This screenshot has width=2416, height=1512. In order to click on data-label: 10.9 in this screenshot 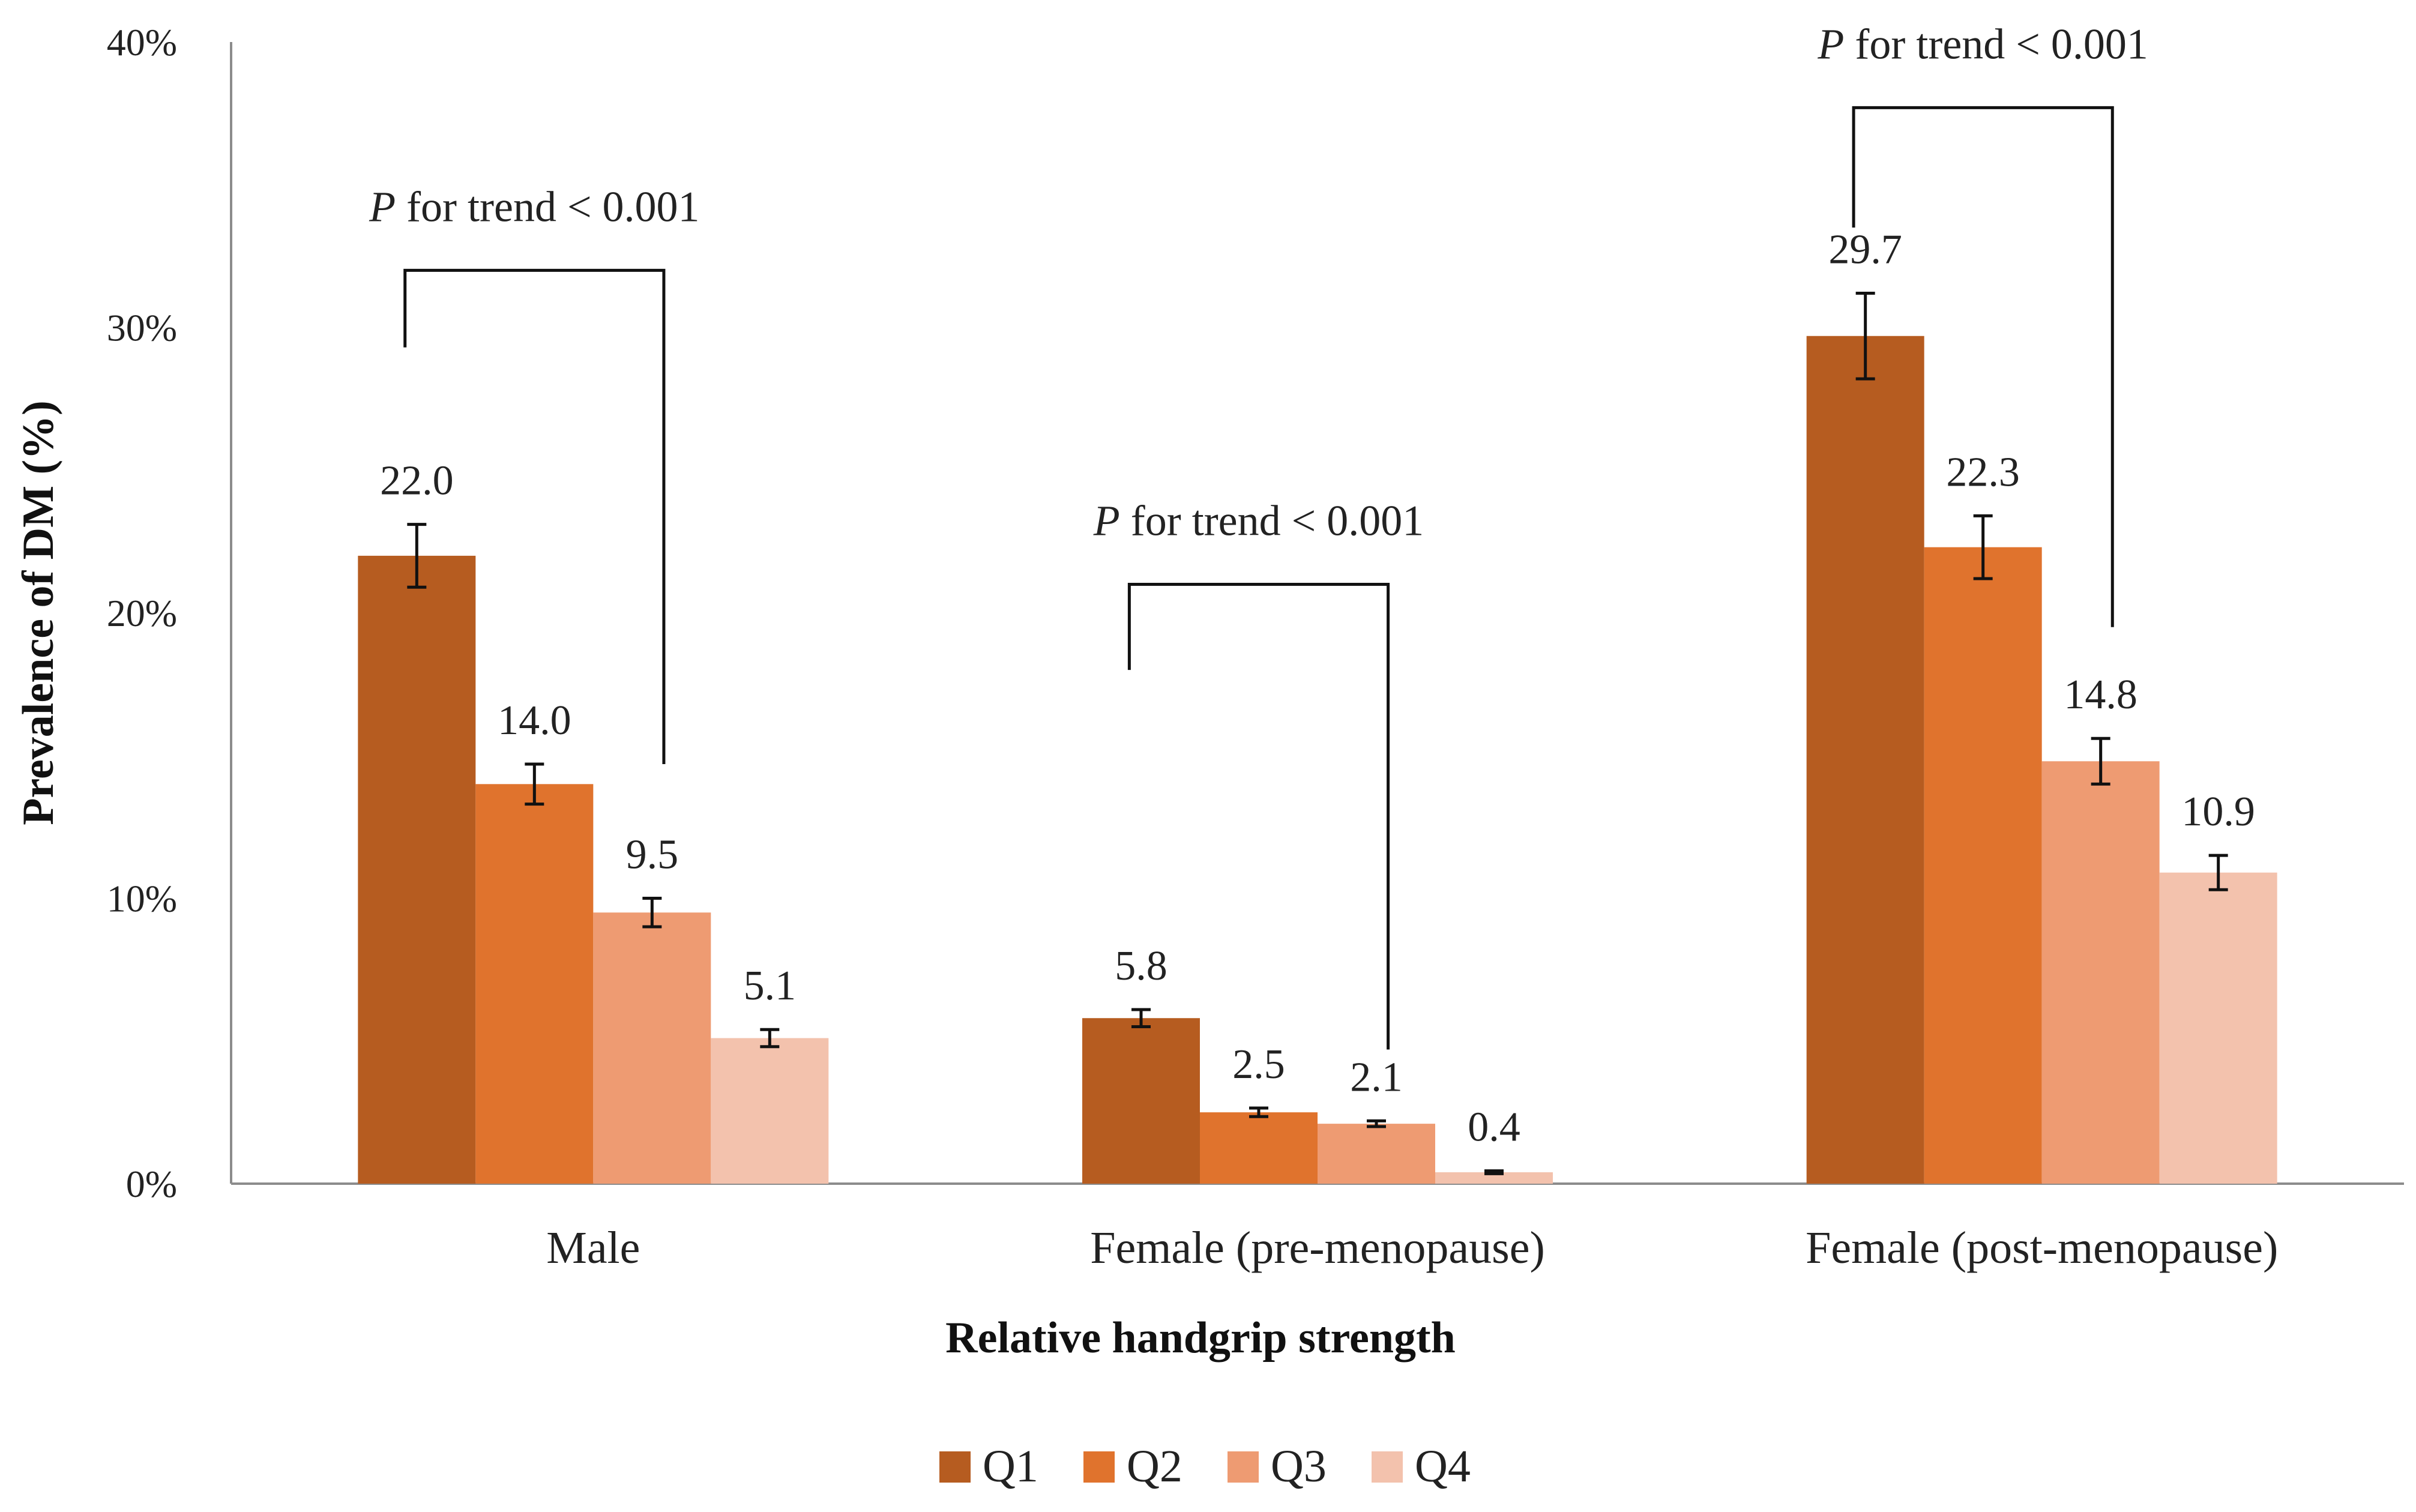, I will do `click(2218, 812)`.